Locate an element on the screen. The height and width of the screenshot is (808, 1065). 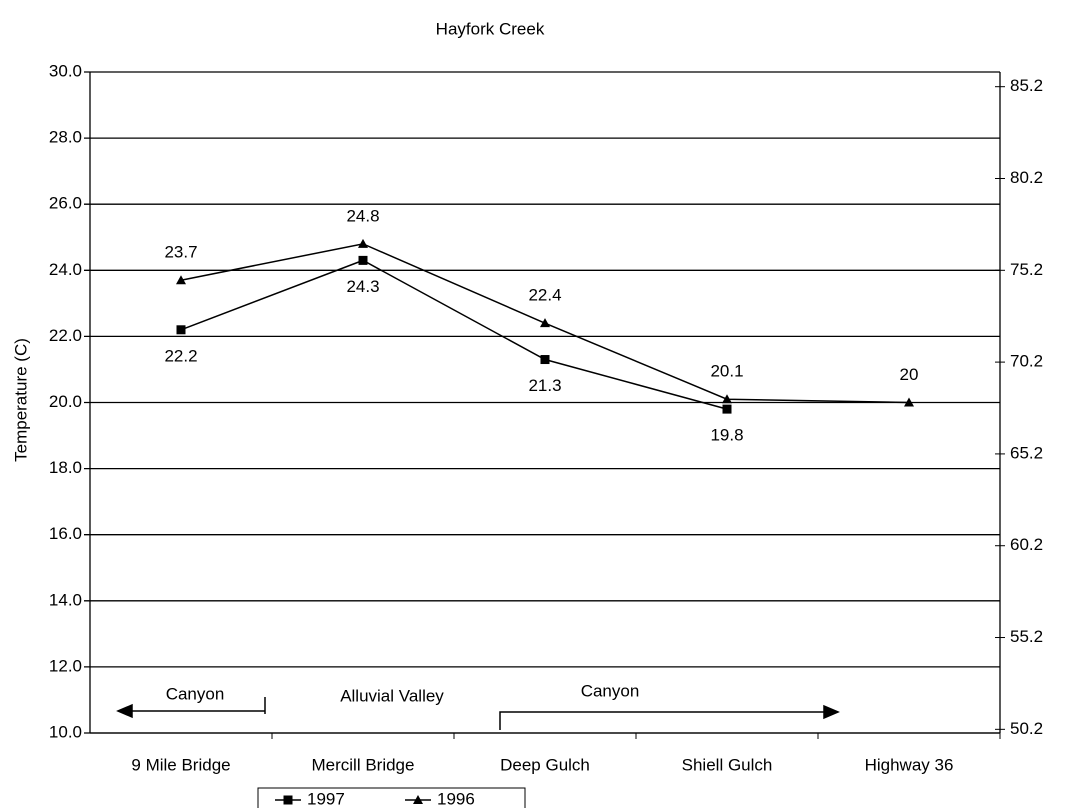
data-label: 22.4 is located at coordinates (544, 295).